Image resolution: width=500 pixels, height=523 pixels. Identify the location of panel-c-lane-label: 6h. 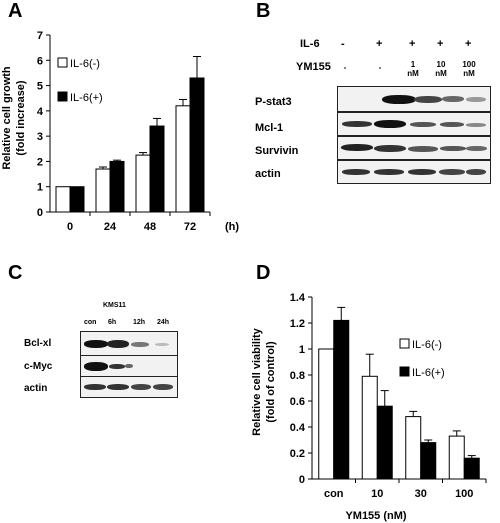
(112, 322).